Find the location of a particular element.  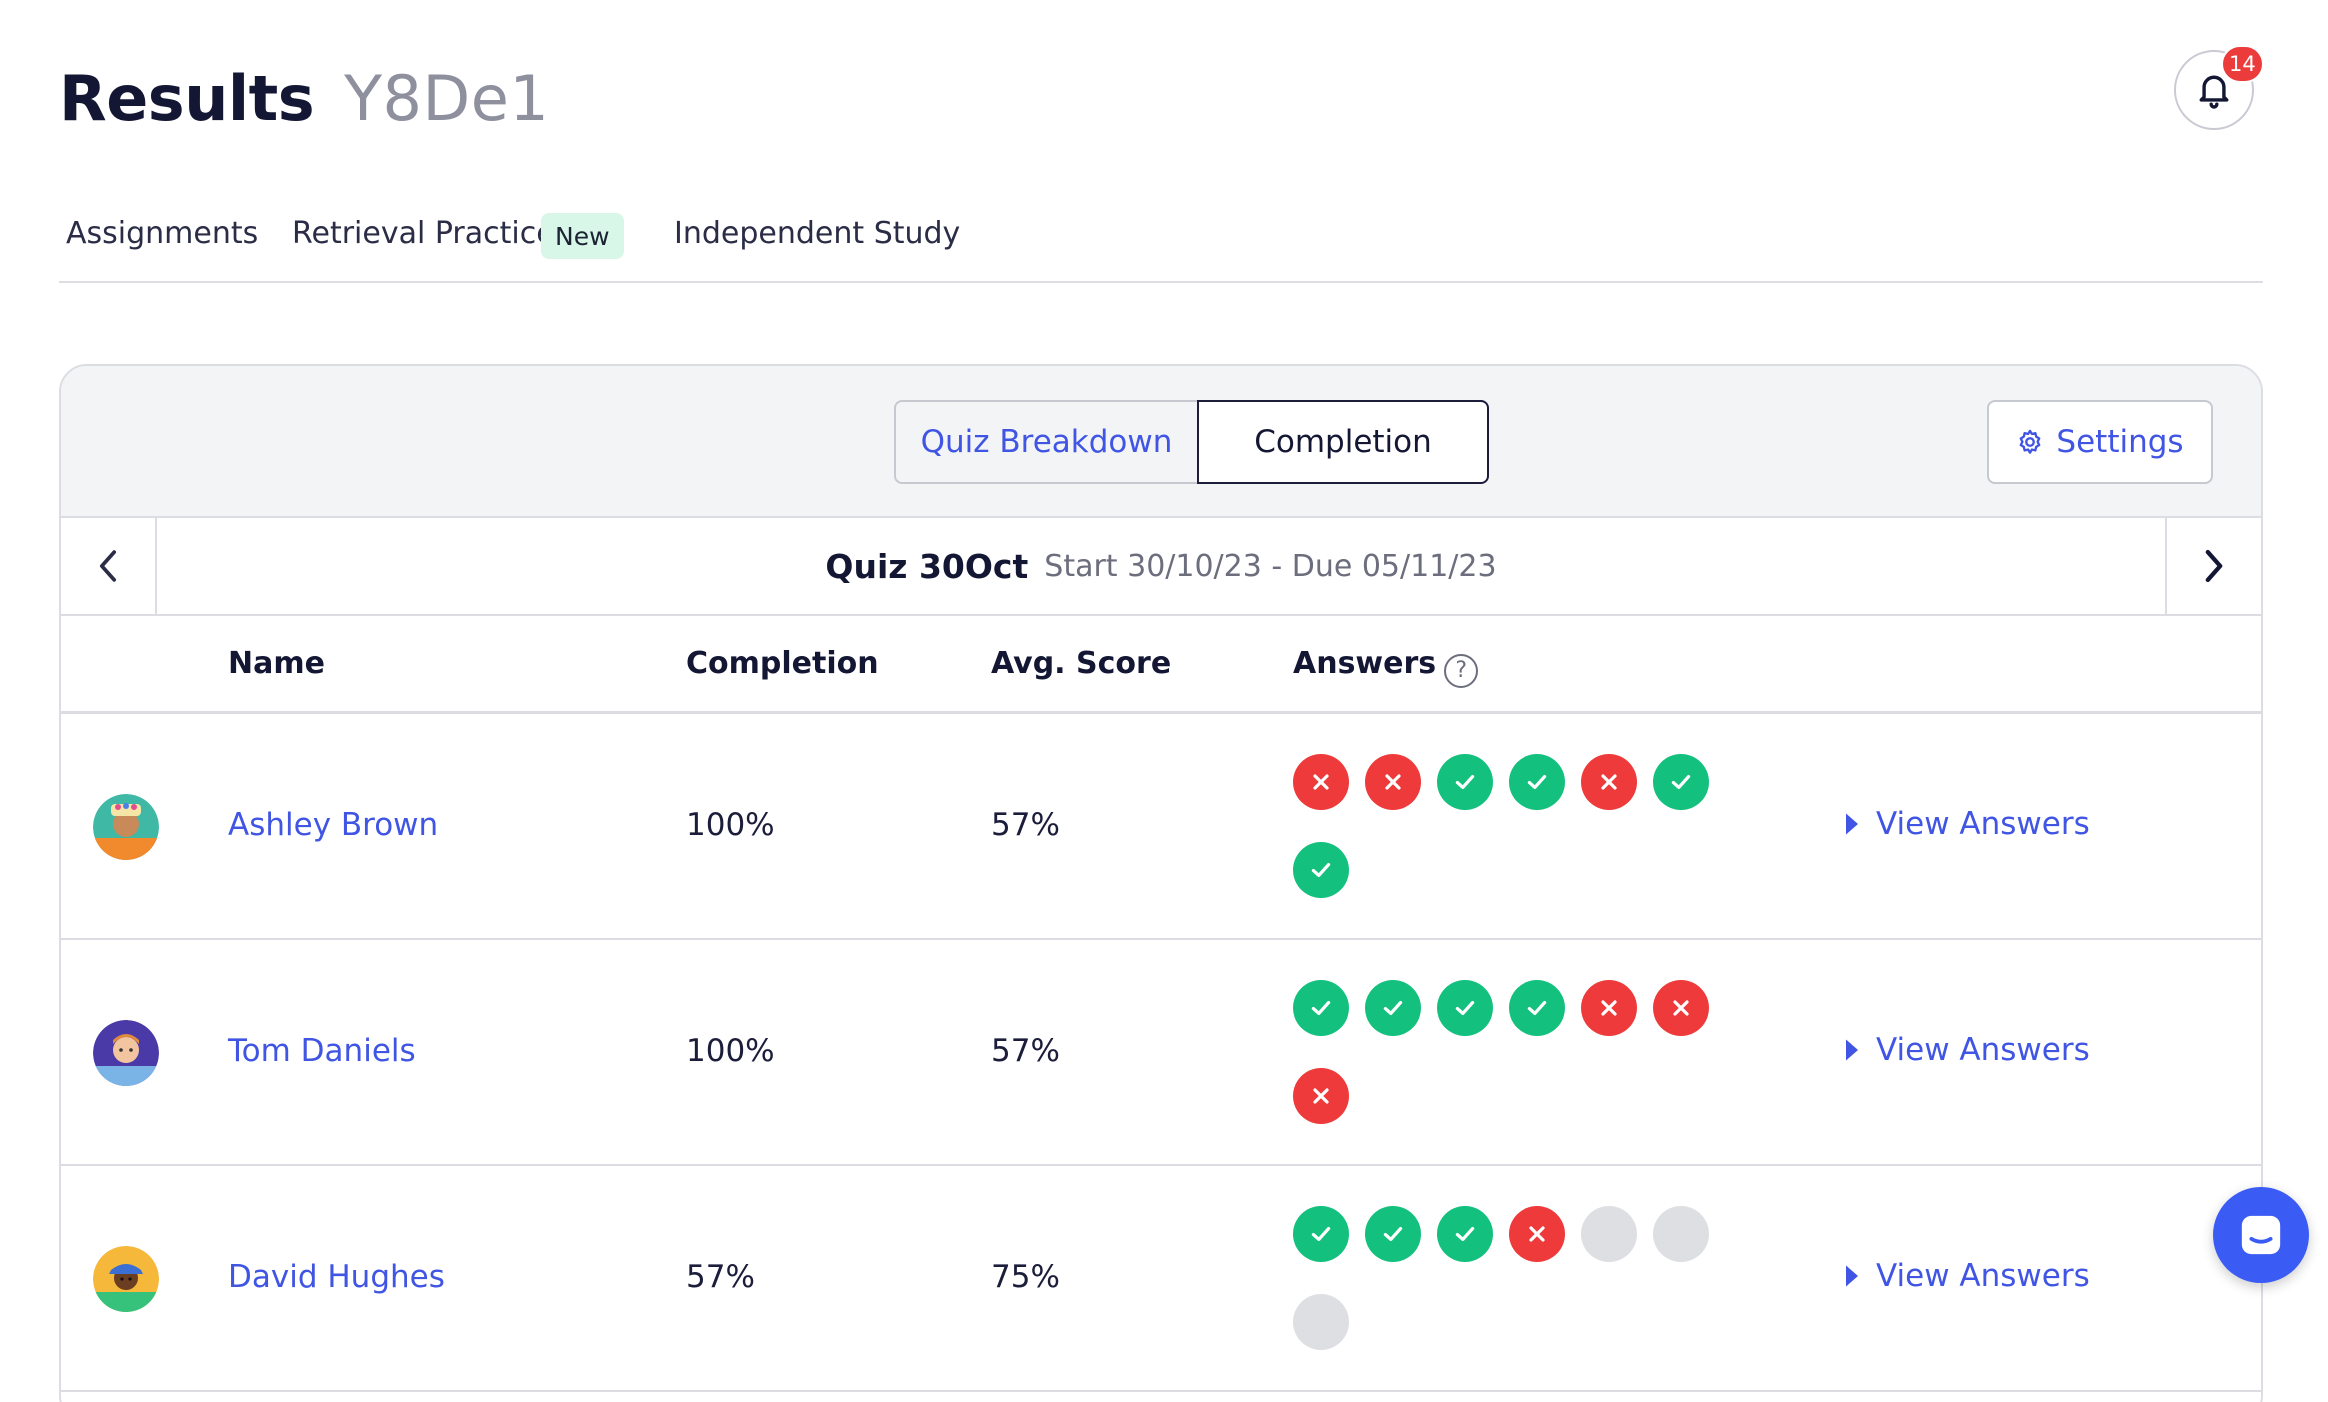

column-completion: Completion is located at coordinates (782, 663).